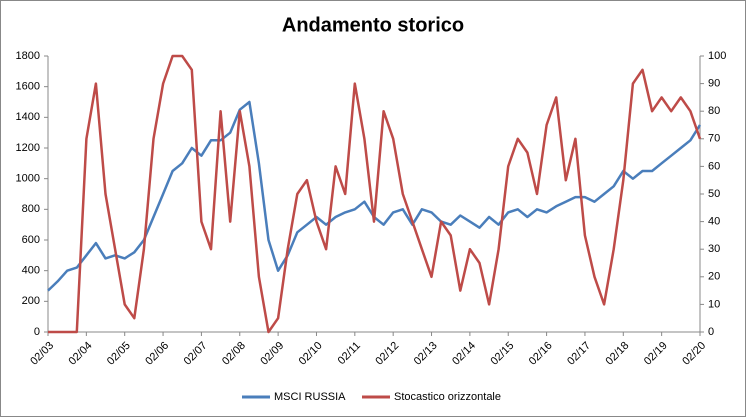  Describe the element at coordinates (28, 117) in the screenshot. I see `y-tick-label: 1400` at that location.